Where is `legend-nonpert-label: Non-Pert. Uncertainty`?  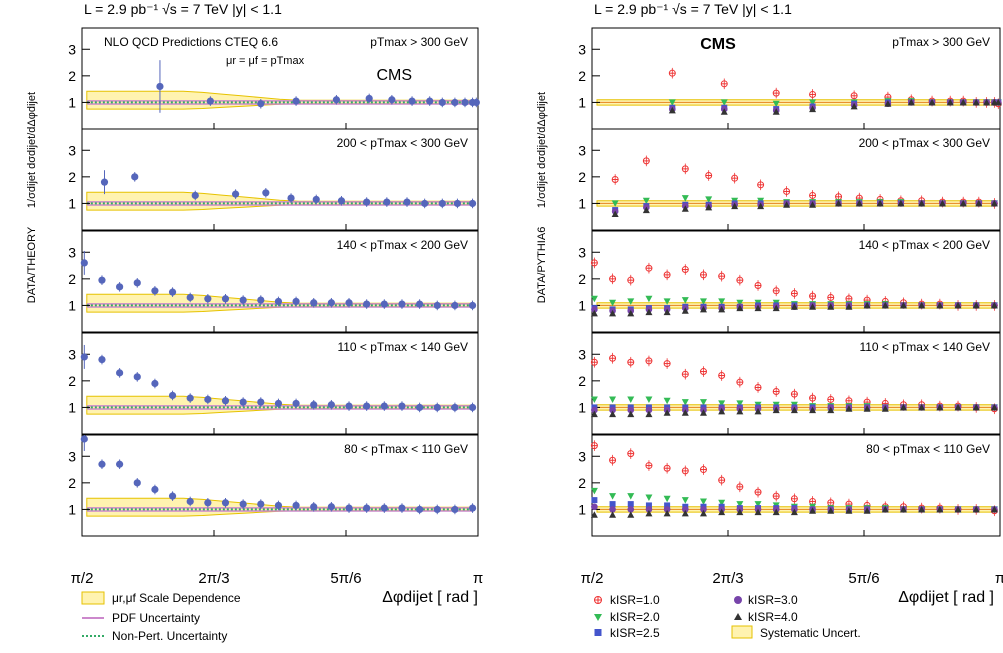 legend-nonpert-label: Non-Pert. Uncertainty is located at coordinates (169, 636).